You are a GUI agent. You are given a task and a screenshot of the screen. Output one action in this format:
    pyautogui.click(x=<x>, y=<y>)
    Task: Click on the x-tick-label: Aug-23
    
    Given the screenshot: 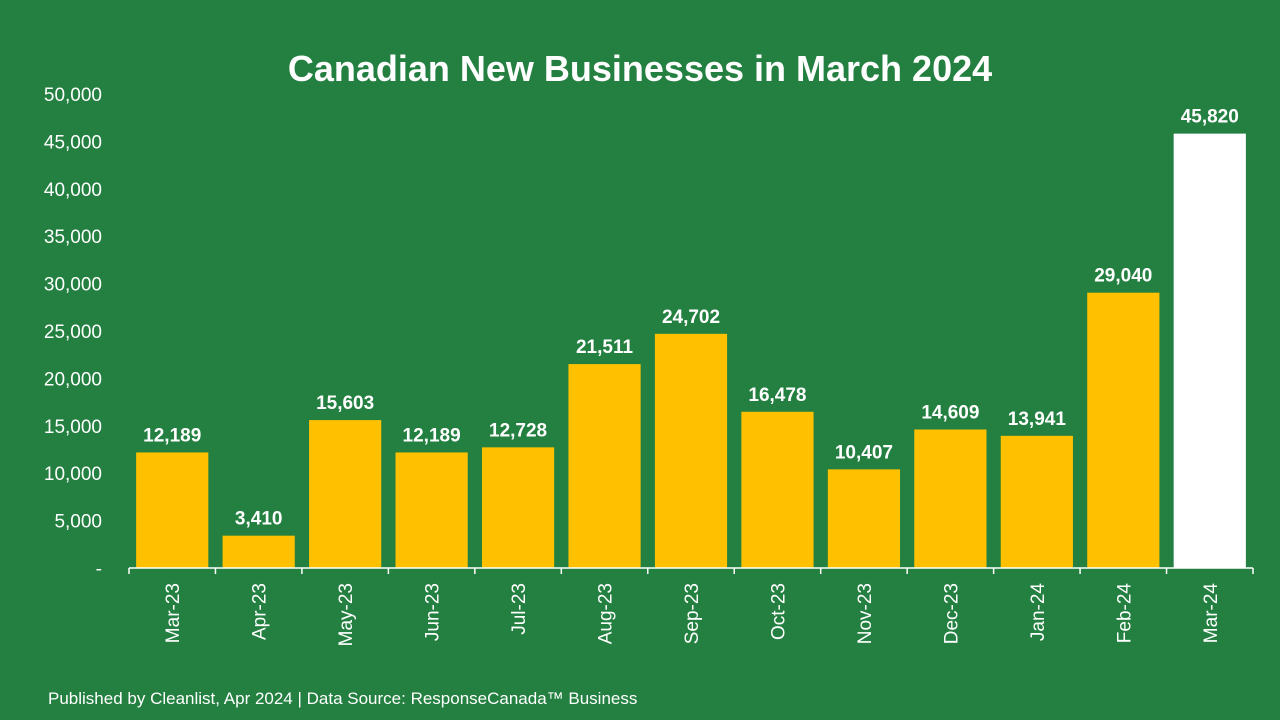 What is the action you would take?
    pyautogui.click(x=606, y=613)
    